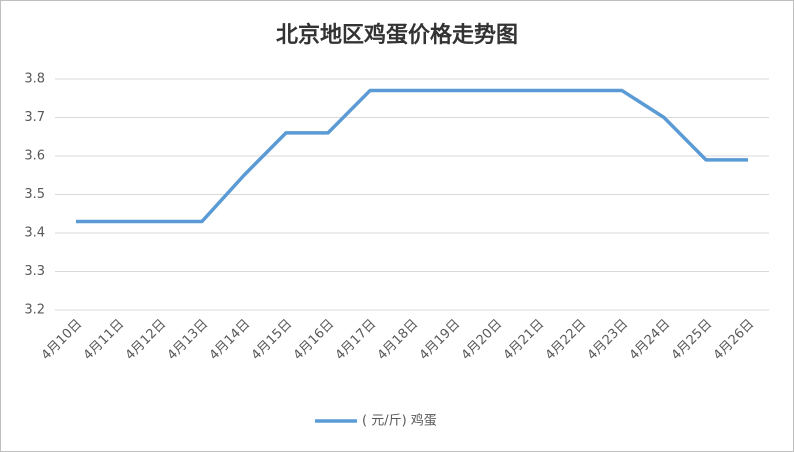 This screenshot has width=794, height=452. Describe the element at coordinates (34, 194) in the screenshot. I see `y-tick-label: 3.5` at that location.